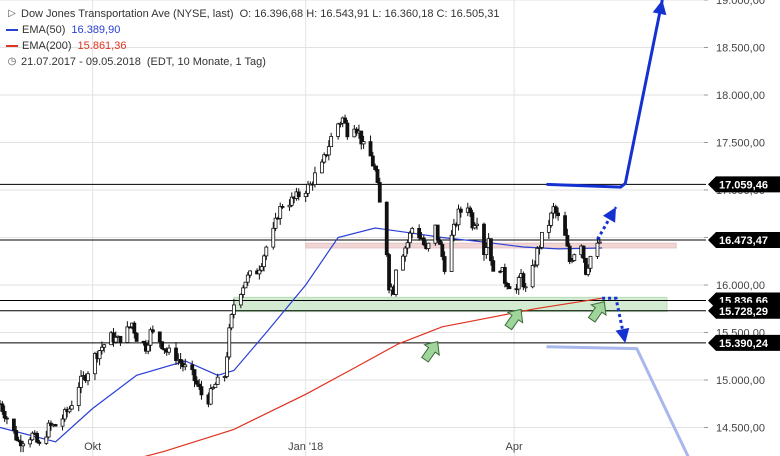  Describe the element at coordinates (81, 62) in the screenshot. I see `date-range: 21.07.2017 - 09.05.2018` at that location.